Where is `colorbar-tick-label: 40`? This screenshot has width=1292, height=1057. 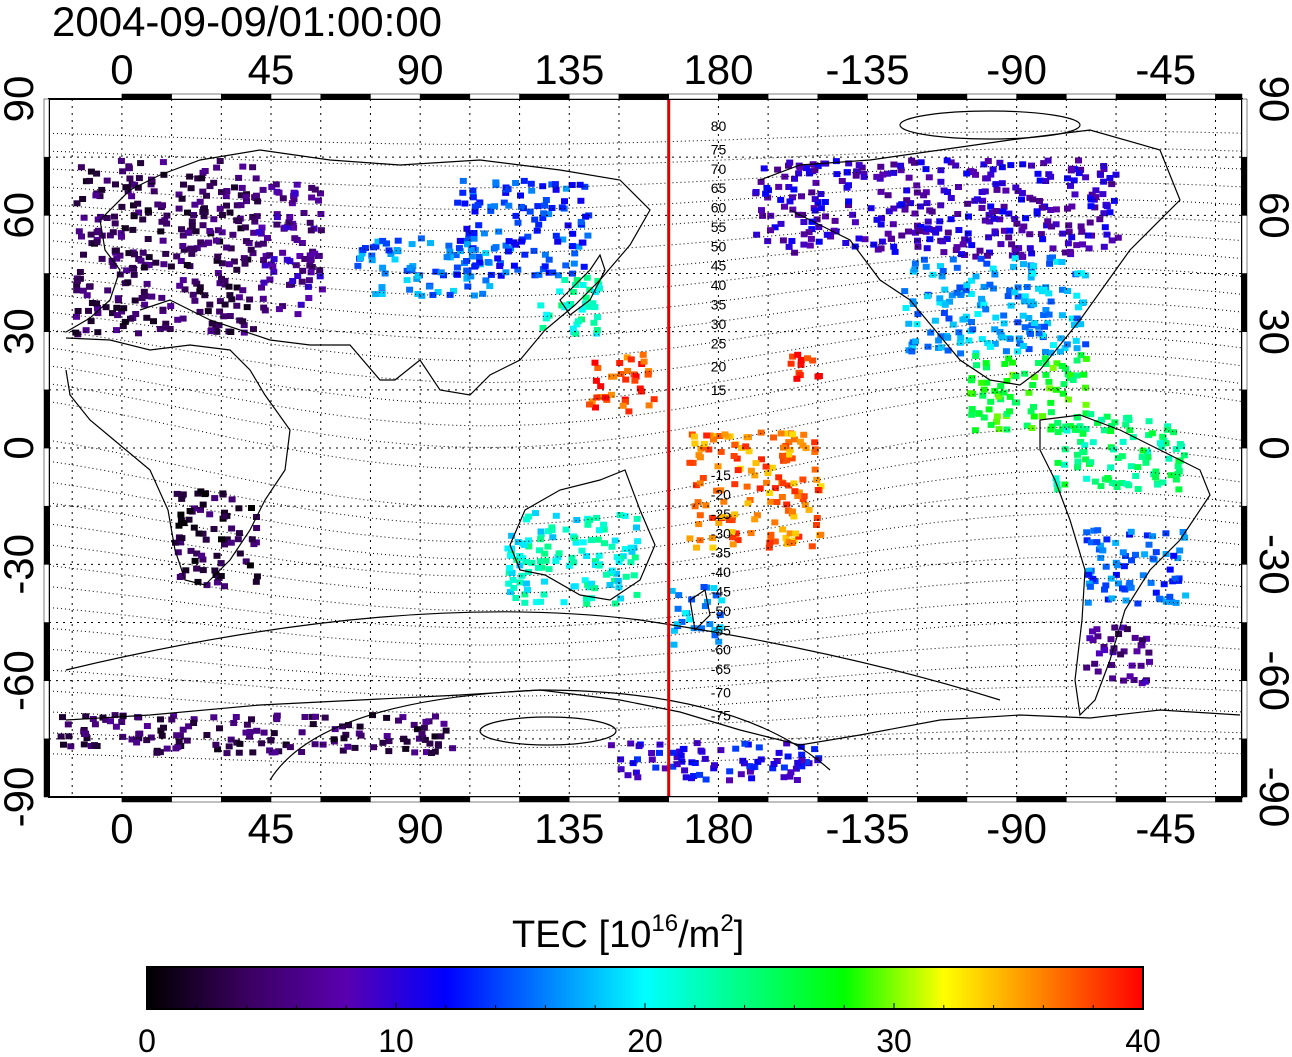
colorbar-tick-label: 40 is located at coordinates (1143, 1040).